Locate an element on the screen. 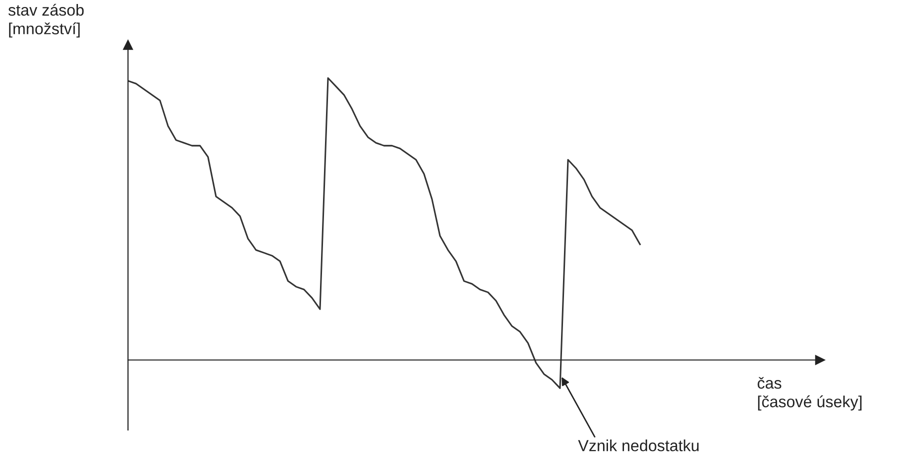 Image resolution: width=898 pixels, height=457 pixels. y-axis-title: stav zásob [množství] is located at coordinates (46, 21).